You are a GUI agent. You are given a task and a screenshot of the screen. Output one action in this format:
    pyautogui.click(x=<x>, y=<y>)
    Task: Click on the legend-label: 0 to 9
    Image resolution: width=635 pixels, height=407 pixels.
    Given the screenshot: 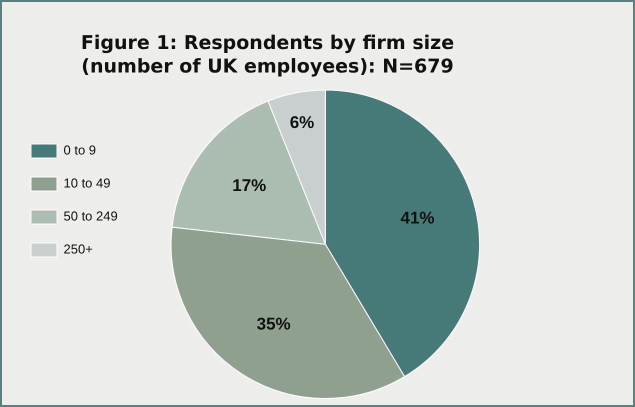 What is the action you would take?
    pyautogui.click(x=80, y=150)
    